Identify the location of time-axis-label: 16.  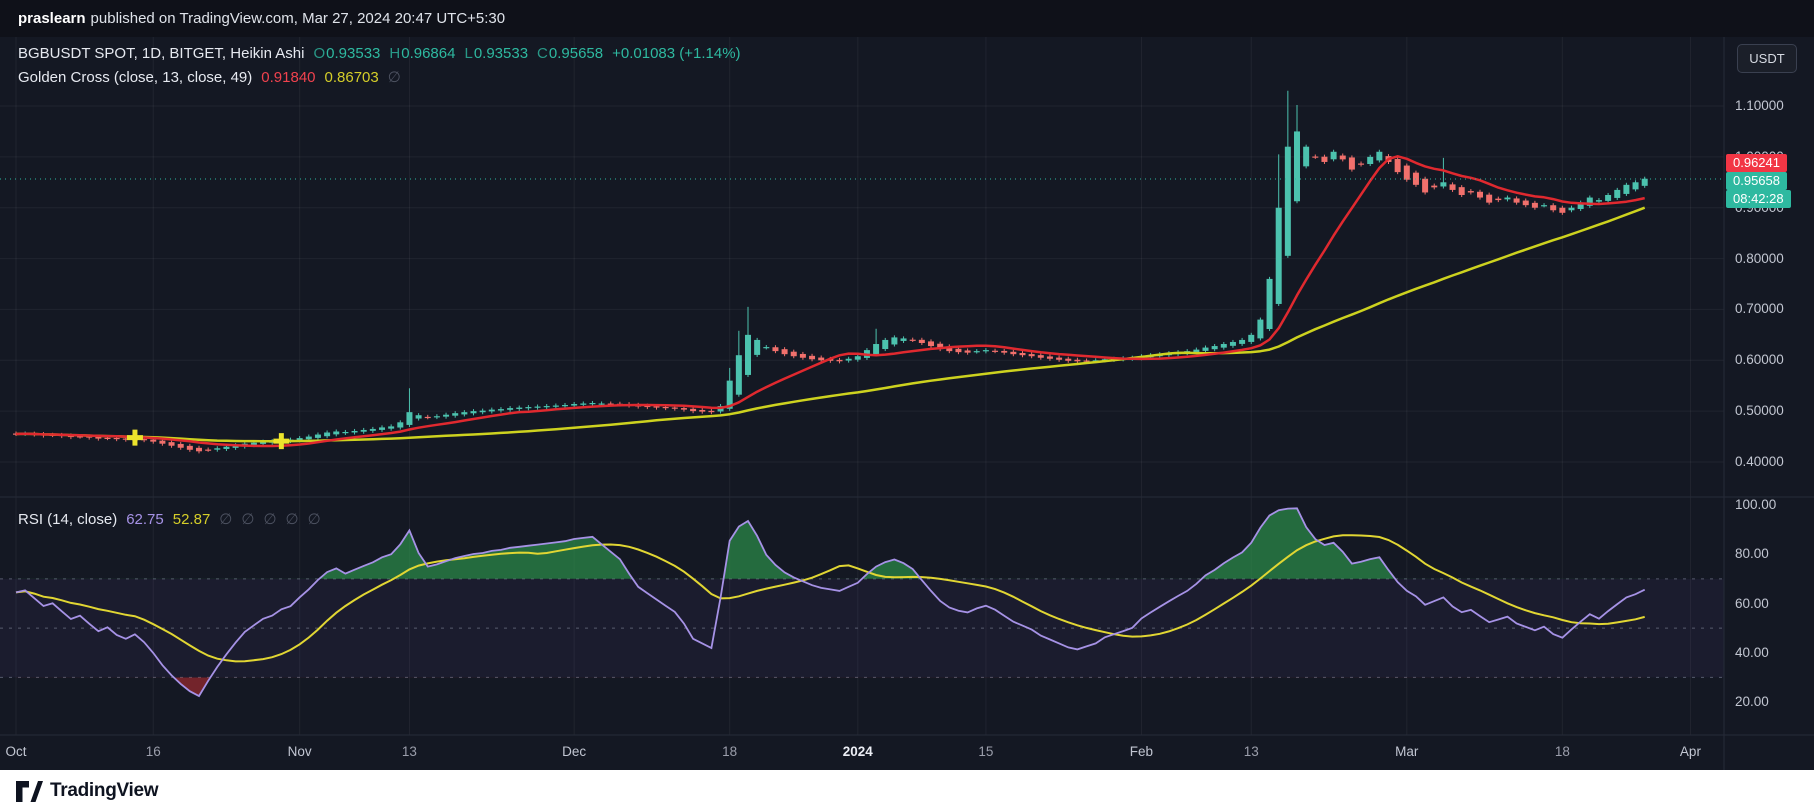
(153, 751).